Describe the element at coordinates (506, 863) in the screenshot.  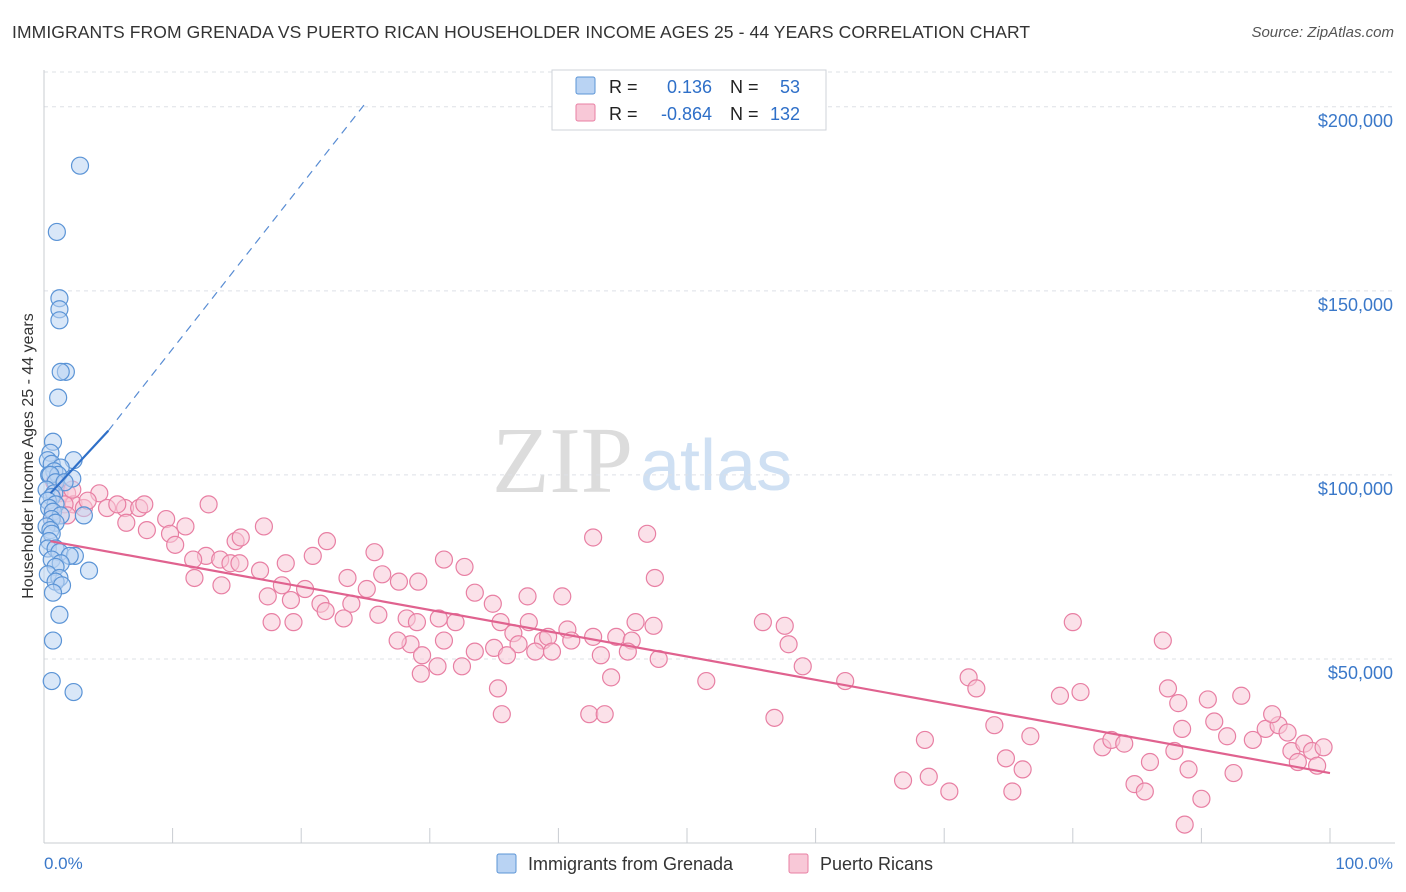
I see `bottom-legend-swatch-grenada` at that location.